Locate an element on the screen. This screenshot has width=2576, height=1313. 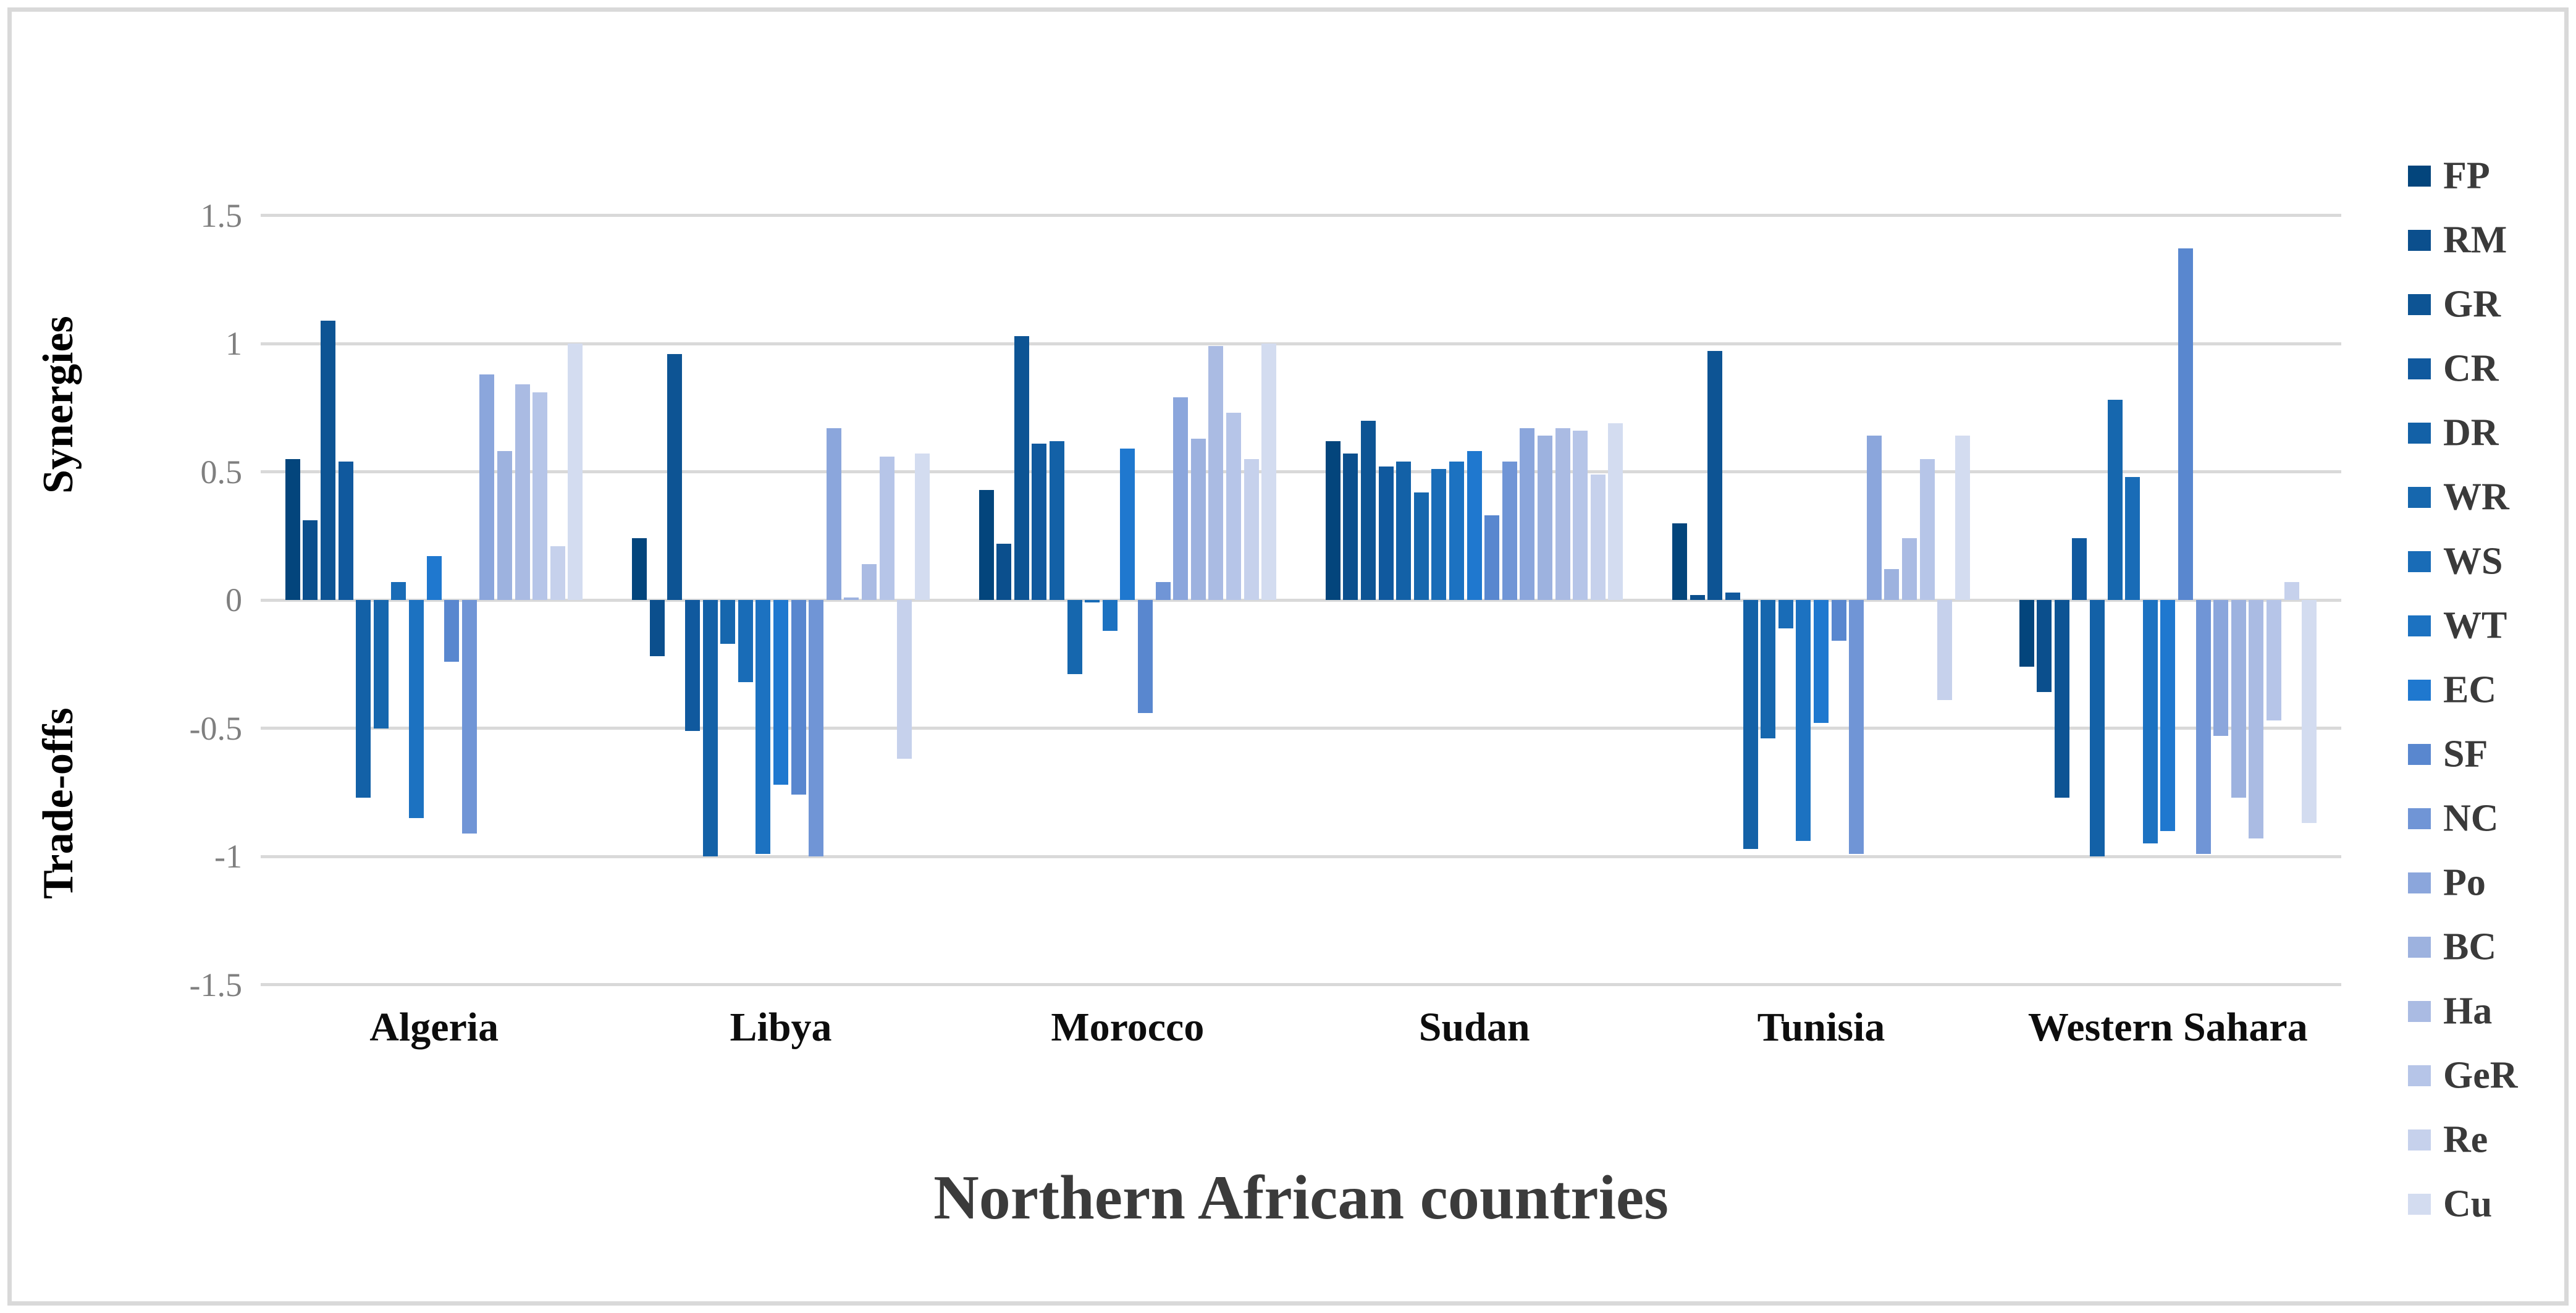
legend-item-CR: CR is located at coordinates (2488, 369).